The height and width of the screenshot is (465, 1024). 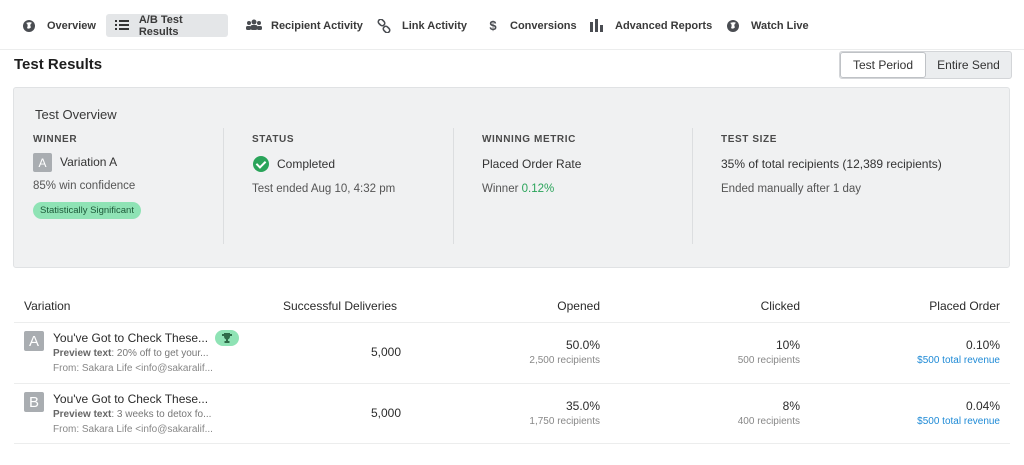 What do you see at coordinates (261, 164) in the screenshot?
I see `check-circle-icon` at bounding box center [261, 164].